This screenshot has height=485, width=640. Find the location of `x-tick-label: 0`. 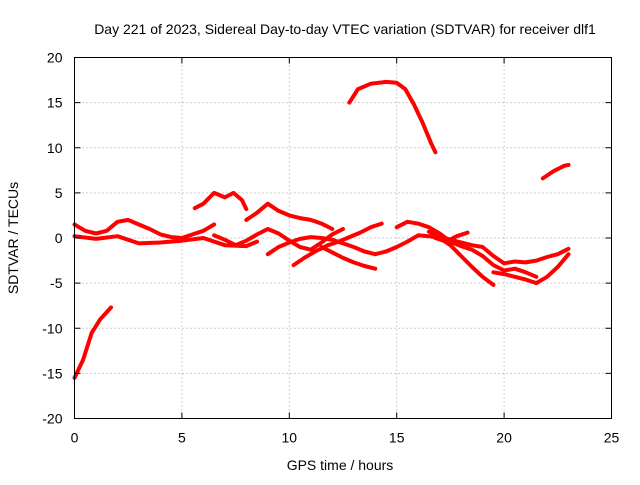

x-tick-label: 0 is located at coordinates (75, 438).